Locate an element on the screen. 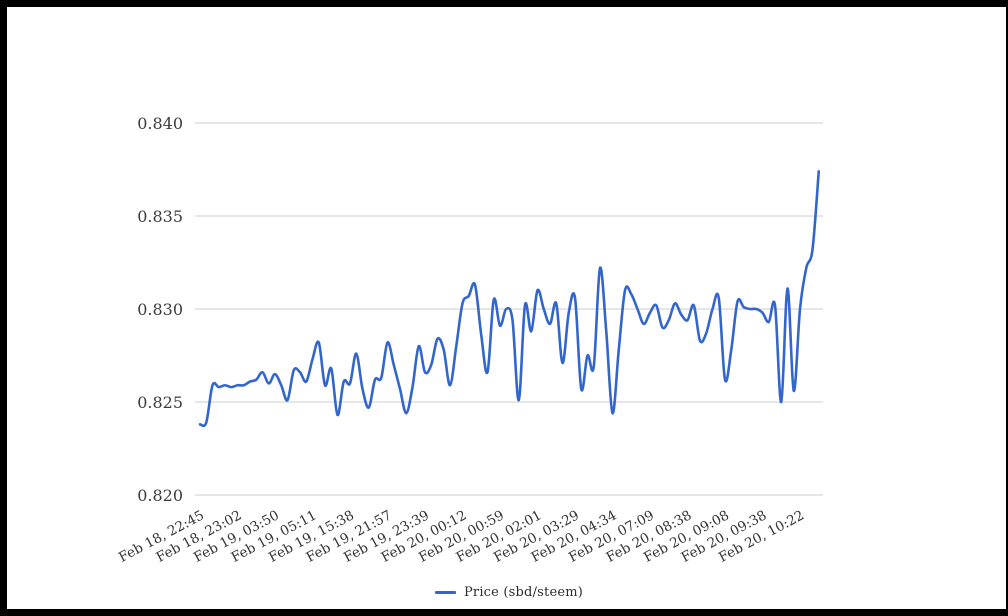 This screenshot has height=616, width=1008. legend-line-swatch is located at coordinates (445, 592).